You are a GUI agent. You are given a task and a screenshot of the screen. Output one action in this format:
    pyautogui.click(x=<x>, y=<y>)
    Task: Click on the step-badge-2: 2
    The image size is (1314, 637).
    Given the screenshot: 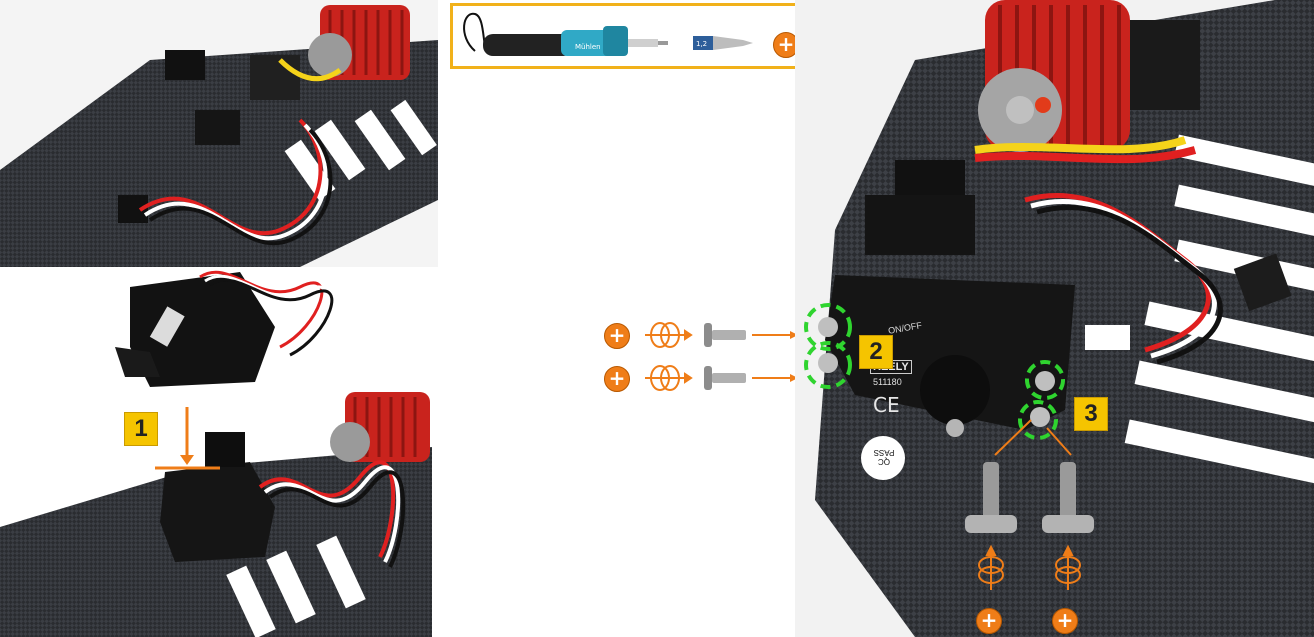 What is the action you would take?
    pyautogui.click(x=876, y=352)
    